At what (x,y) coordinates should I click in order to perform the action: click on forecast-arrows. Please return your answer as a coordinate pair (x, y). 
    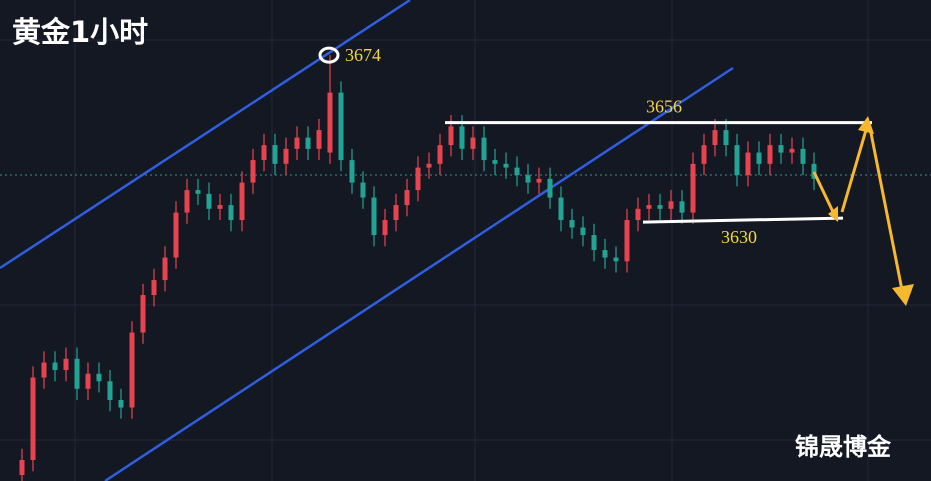
    Looking at the image, I should click on (858, 209).